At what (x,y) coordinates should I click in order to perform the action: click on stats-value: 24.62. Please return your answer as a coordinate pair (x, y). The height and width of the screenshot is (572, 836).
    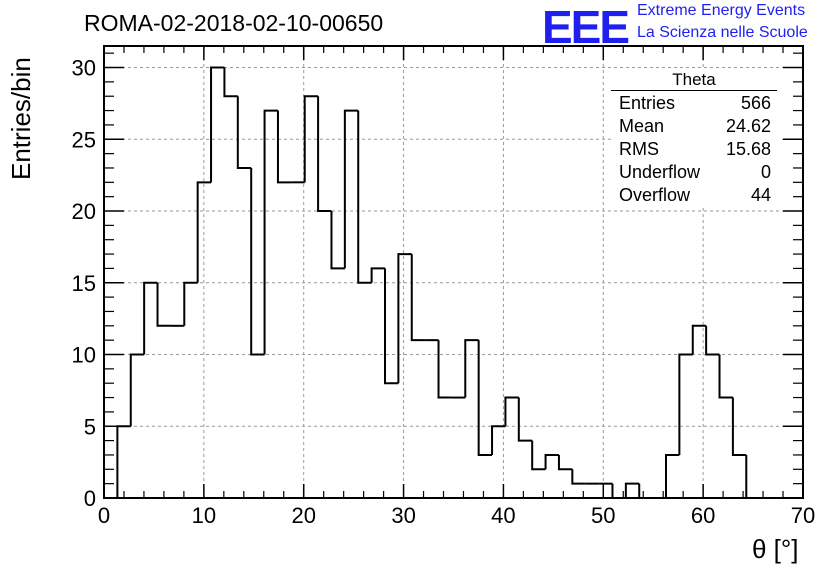
    Looking at the image, I should click on (748, 126).